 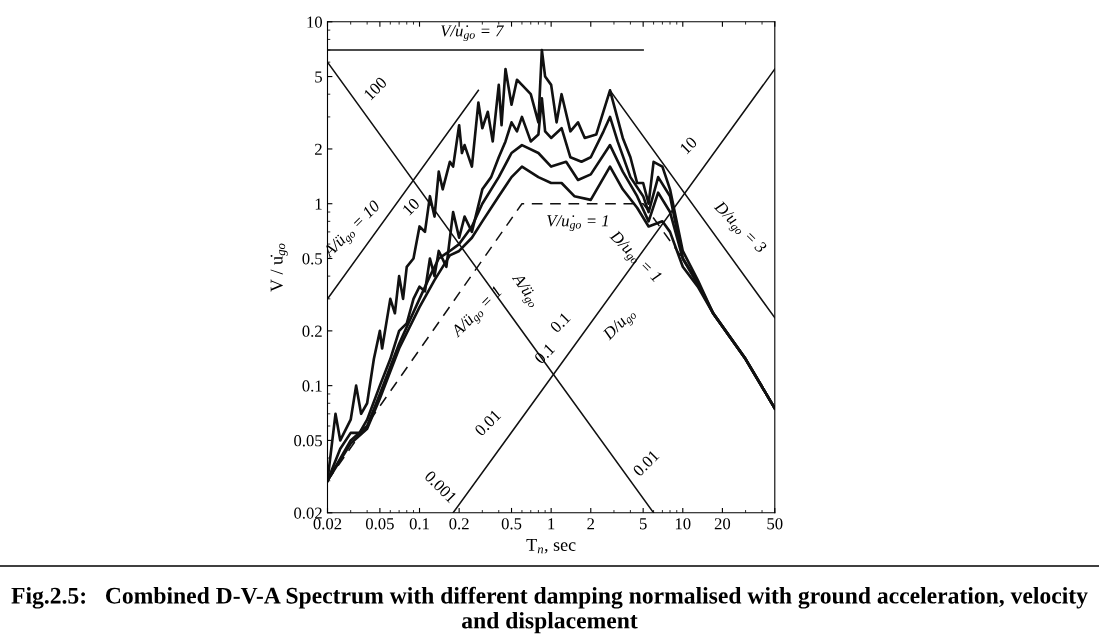 I want to click on x-tick-label: 2, so click(x=591, y=524).